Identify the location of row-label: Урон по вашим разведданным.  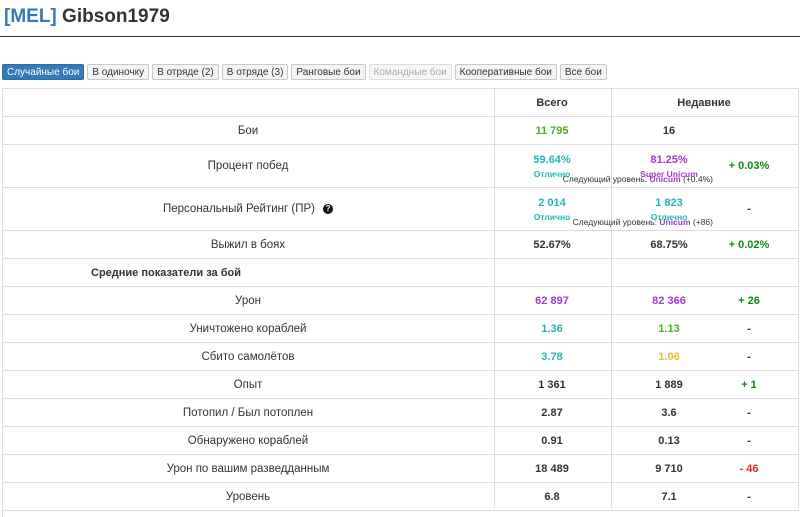
(248, 468).